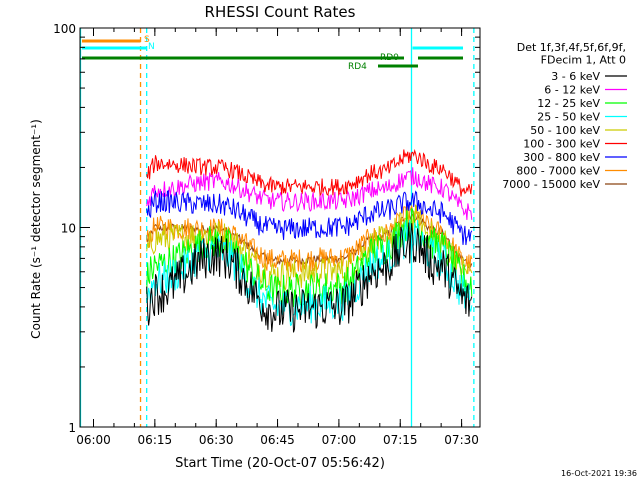 The image size is (640, 480). I want to click on y-tick-label-0: 1, so click(72, 428).